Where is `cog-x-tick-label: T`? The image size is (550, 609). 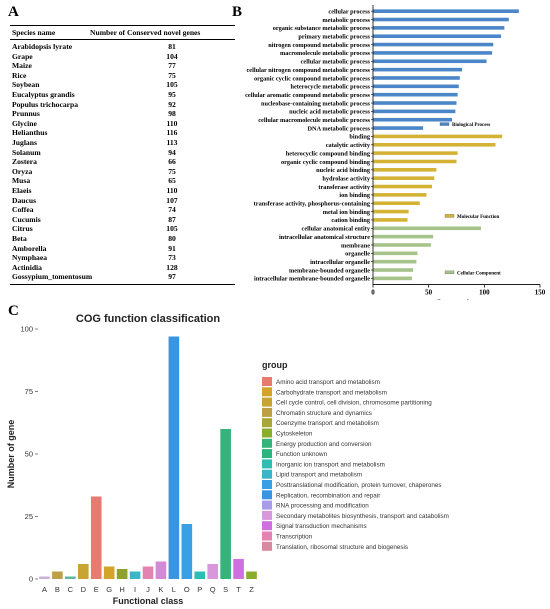
cog-x-tick-label: T is located at coordinates (238, 589).